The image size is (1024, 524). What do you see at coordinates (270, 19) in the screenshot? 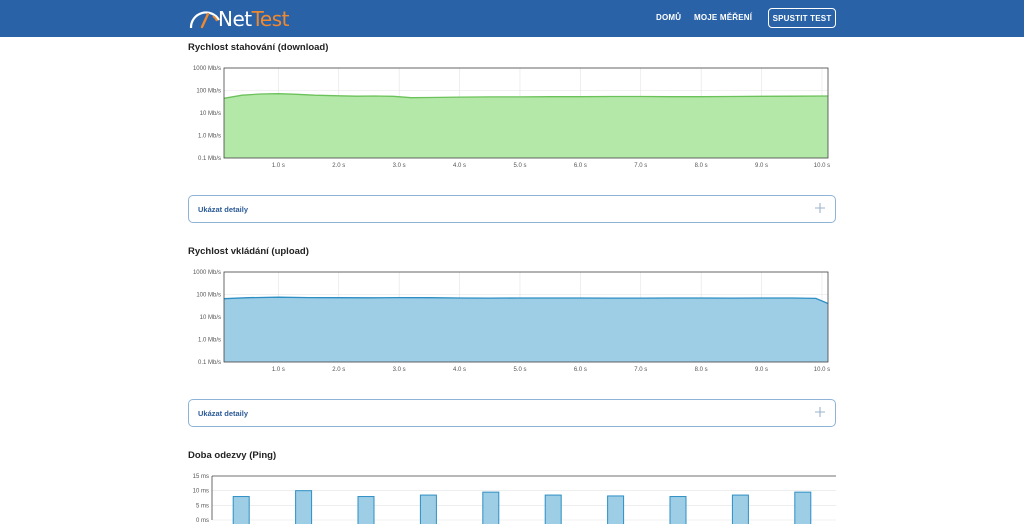
I see `logo-text-test: Test` at bounding box center [270, 19].